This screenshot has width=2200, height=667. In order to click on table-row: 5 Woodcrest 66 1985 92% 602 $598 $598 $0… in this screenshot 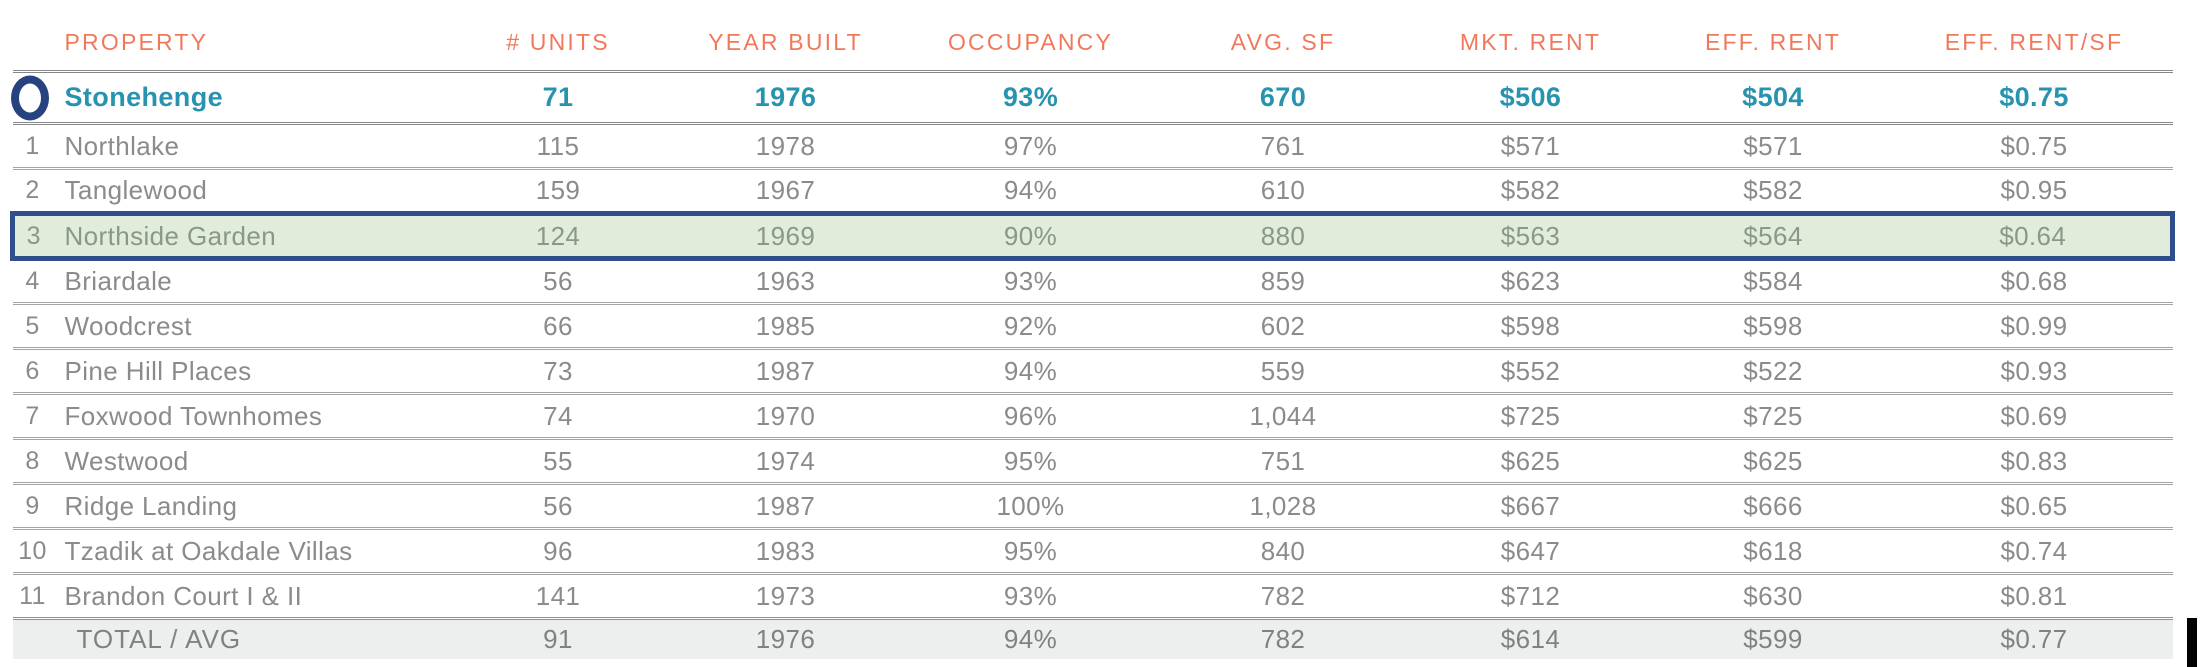, I will do `click(1092, 326)`.